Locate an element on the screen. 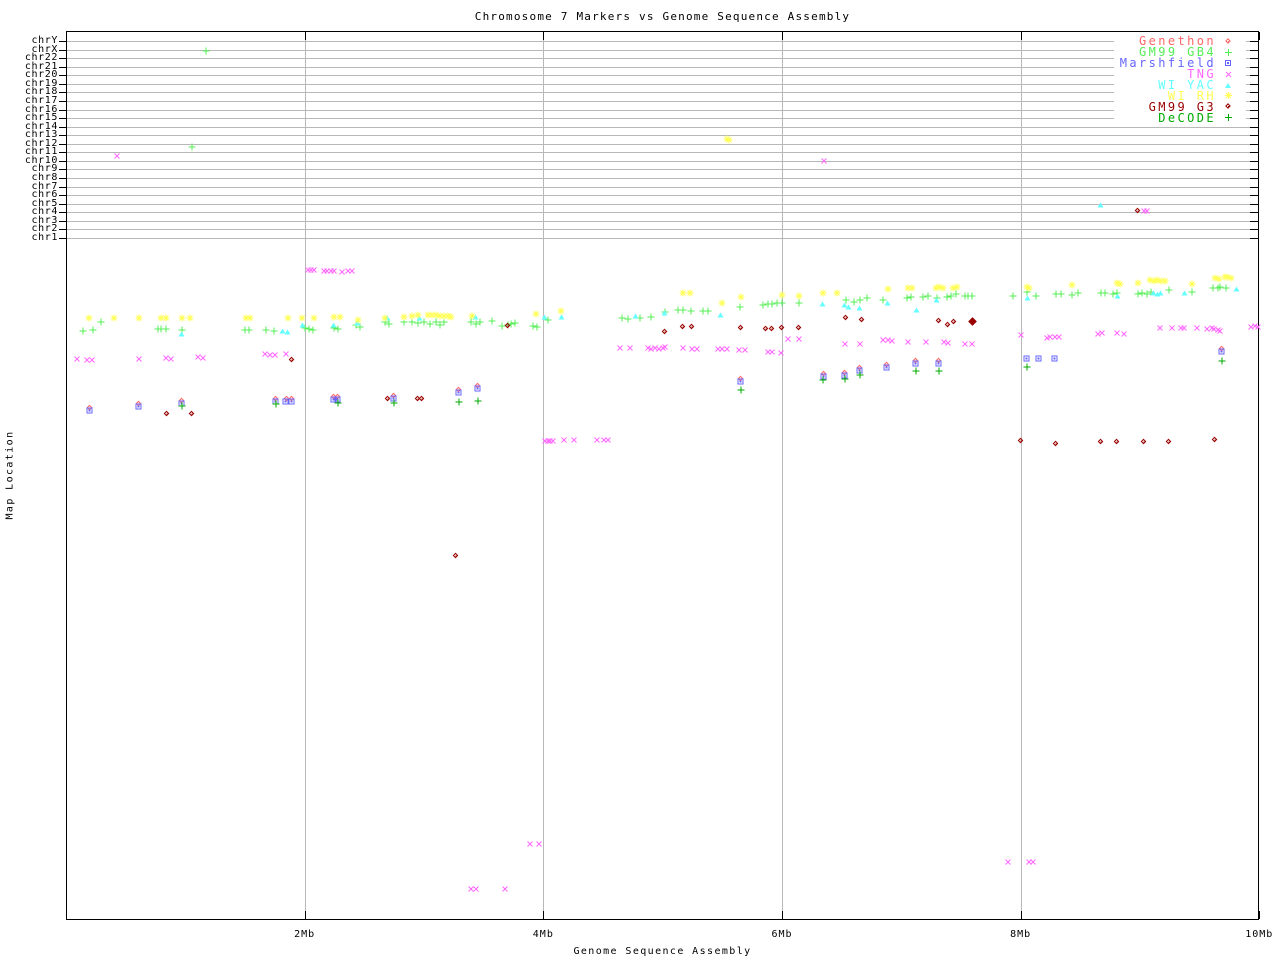 The width and height of the screenshot is (1280, 960). x-tick-bottom is located at coordinates (1021, 915).